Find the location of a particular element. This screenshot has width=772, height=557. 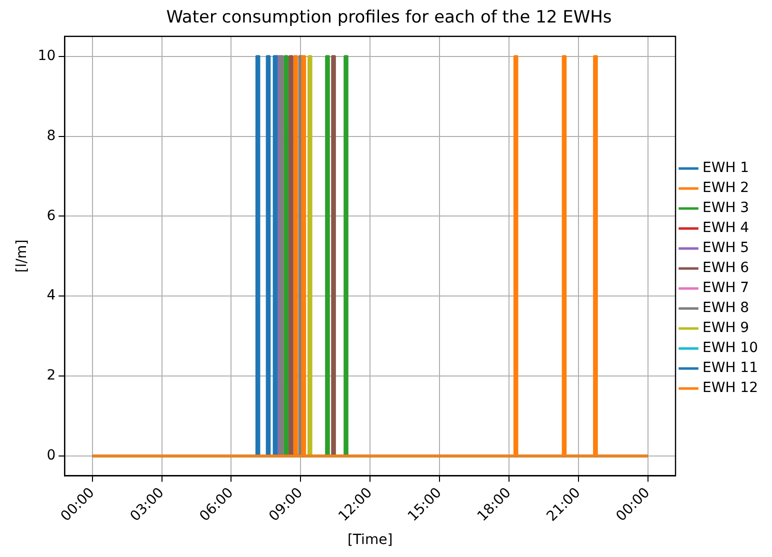

legend-label: EWH 12 is located at coordinates (730, 388).